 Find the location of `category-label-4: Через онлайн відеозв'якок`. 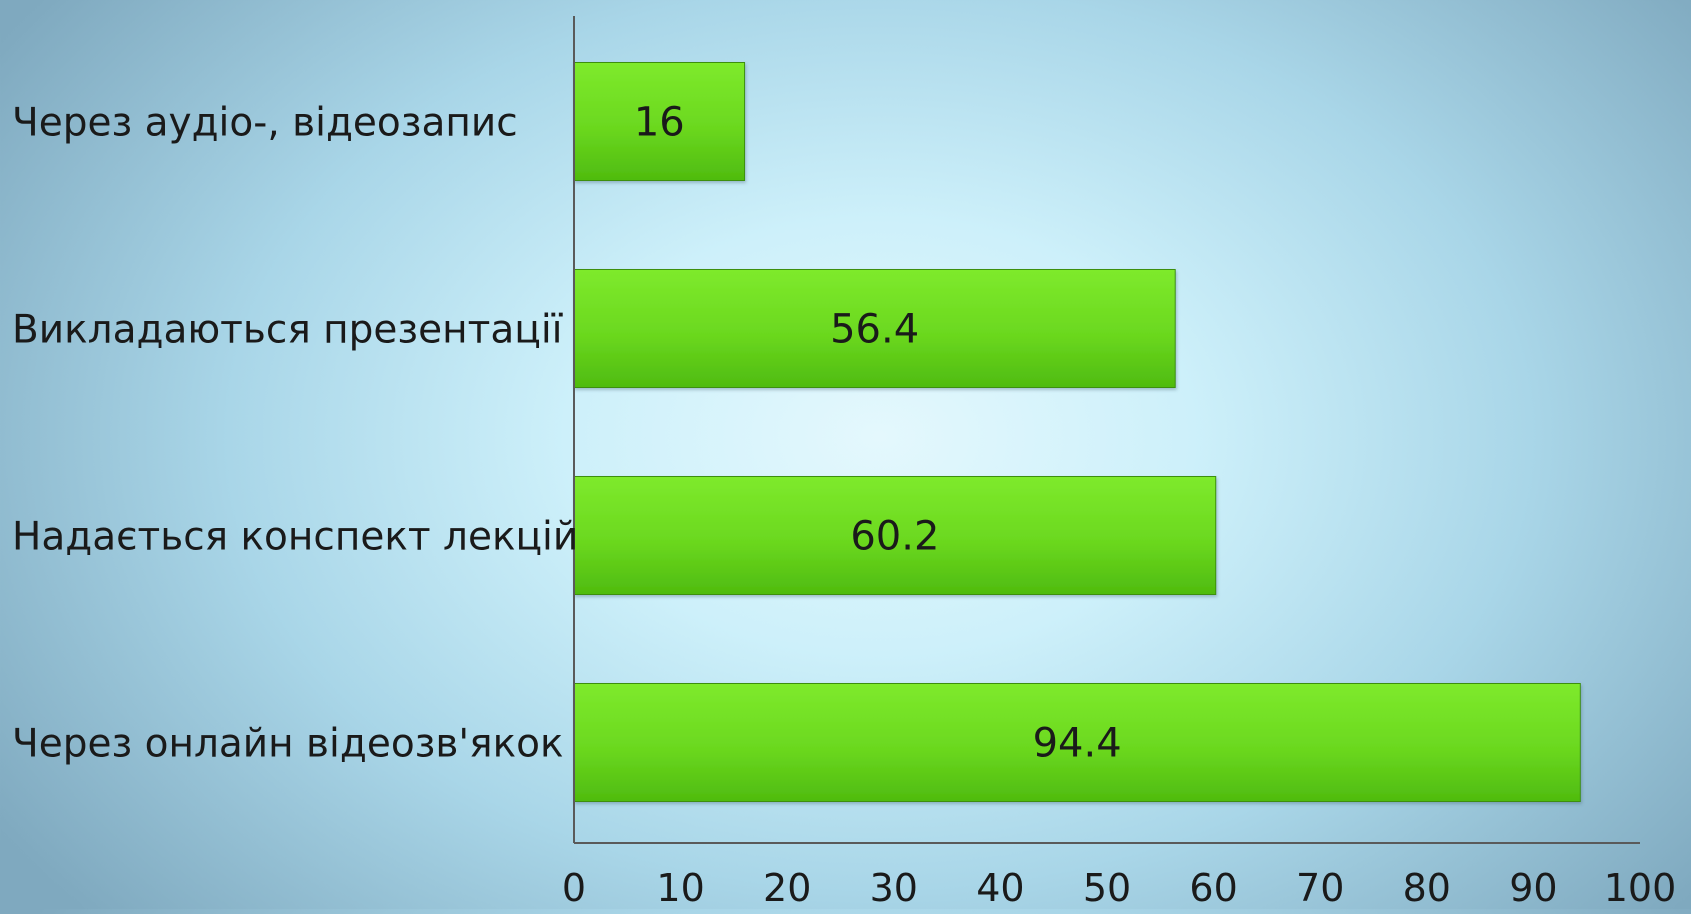

category-label-4: Через онлайн відеозв'якок is located at coordinates (288, 744).